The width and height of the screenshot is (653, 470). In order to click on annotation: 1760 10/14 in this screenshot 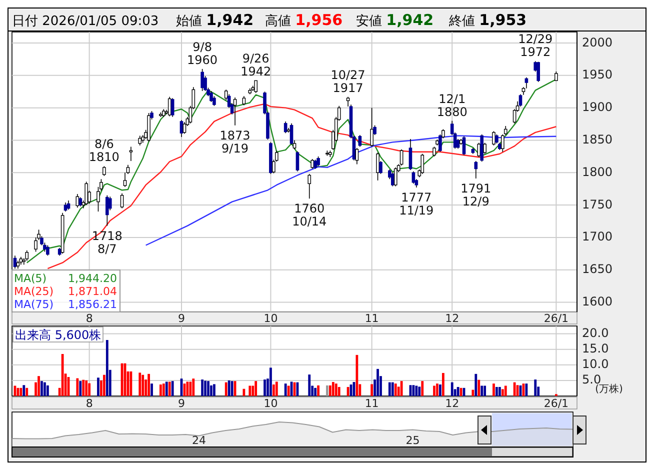, I will do `click(309, 215)`.